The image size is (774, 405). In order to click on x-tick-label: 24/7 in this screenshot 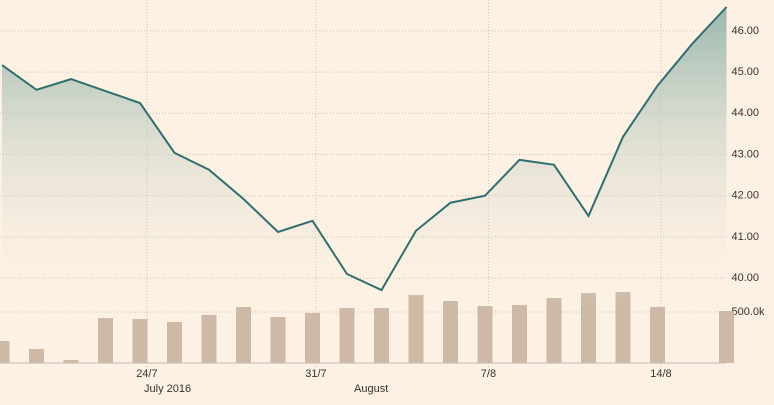, I will do `click(146, 374)`.